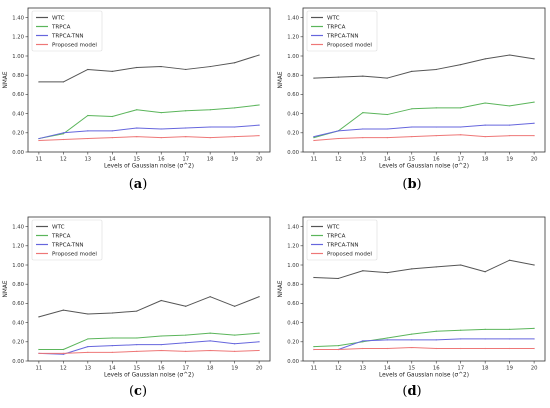 The width and height of the screenshot is (550, 408). I want to click on y-tick-label: 0.80, so click(293, 285).